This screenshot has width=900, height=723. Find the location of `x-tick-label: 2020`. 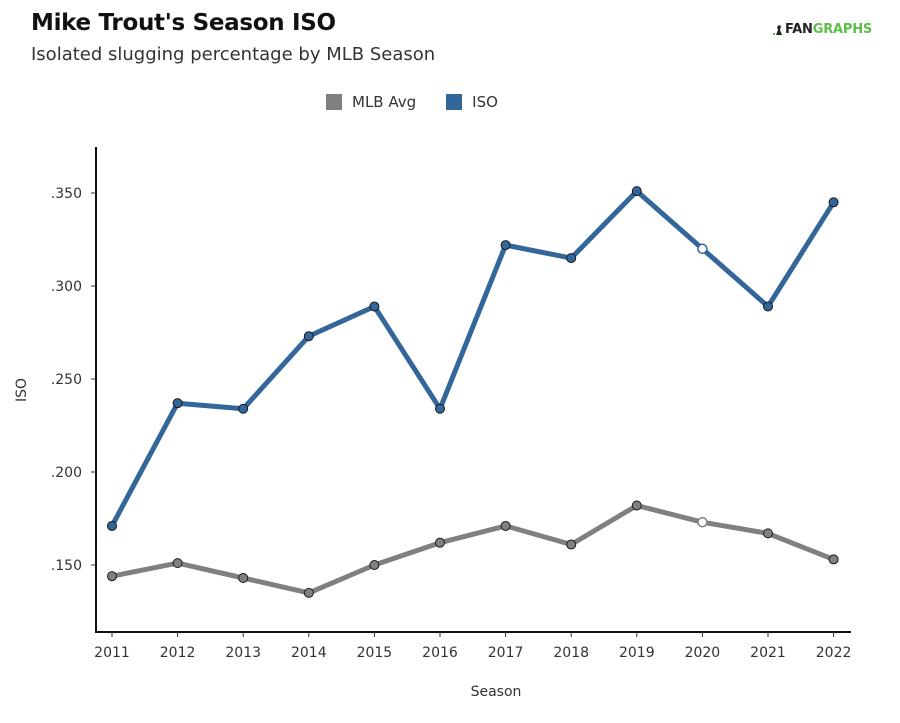

x-tick-label: 2020 is located at coordinates (703, 653).